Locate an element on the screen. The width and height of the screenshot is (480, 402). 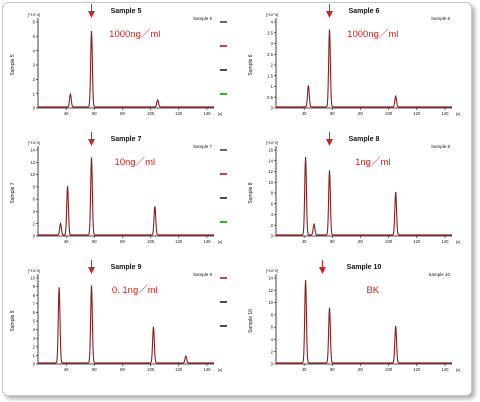
concentration-label: 1ng／ml is located at coordinates (372, 162).